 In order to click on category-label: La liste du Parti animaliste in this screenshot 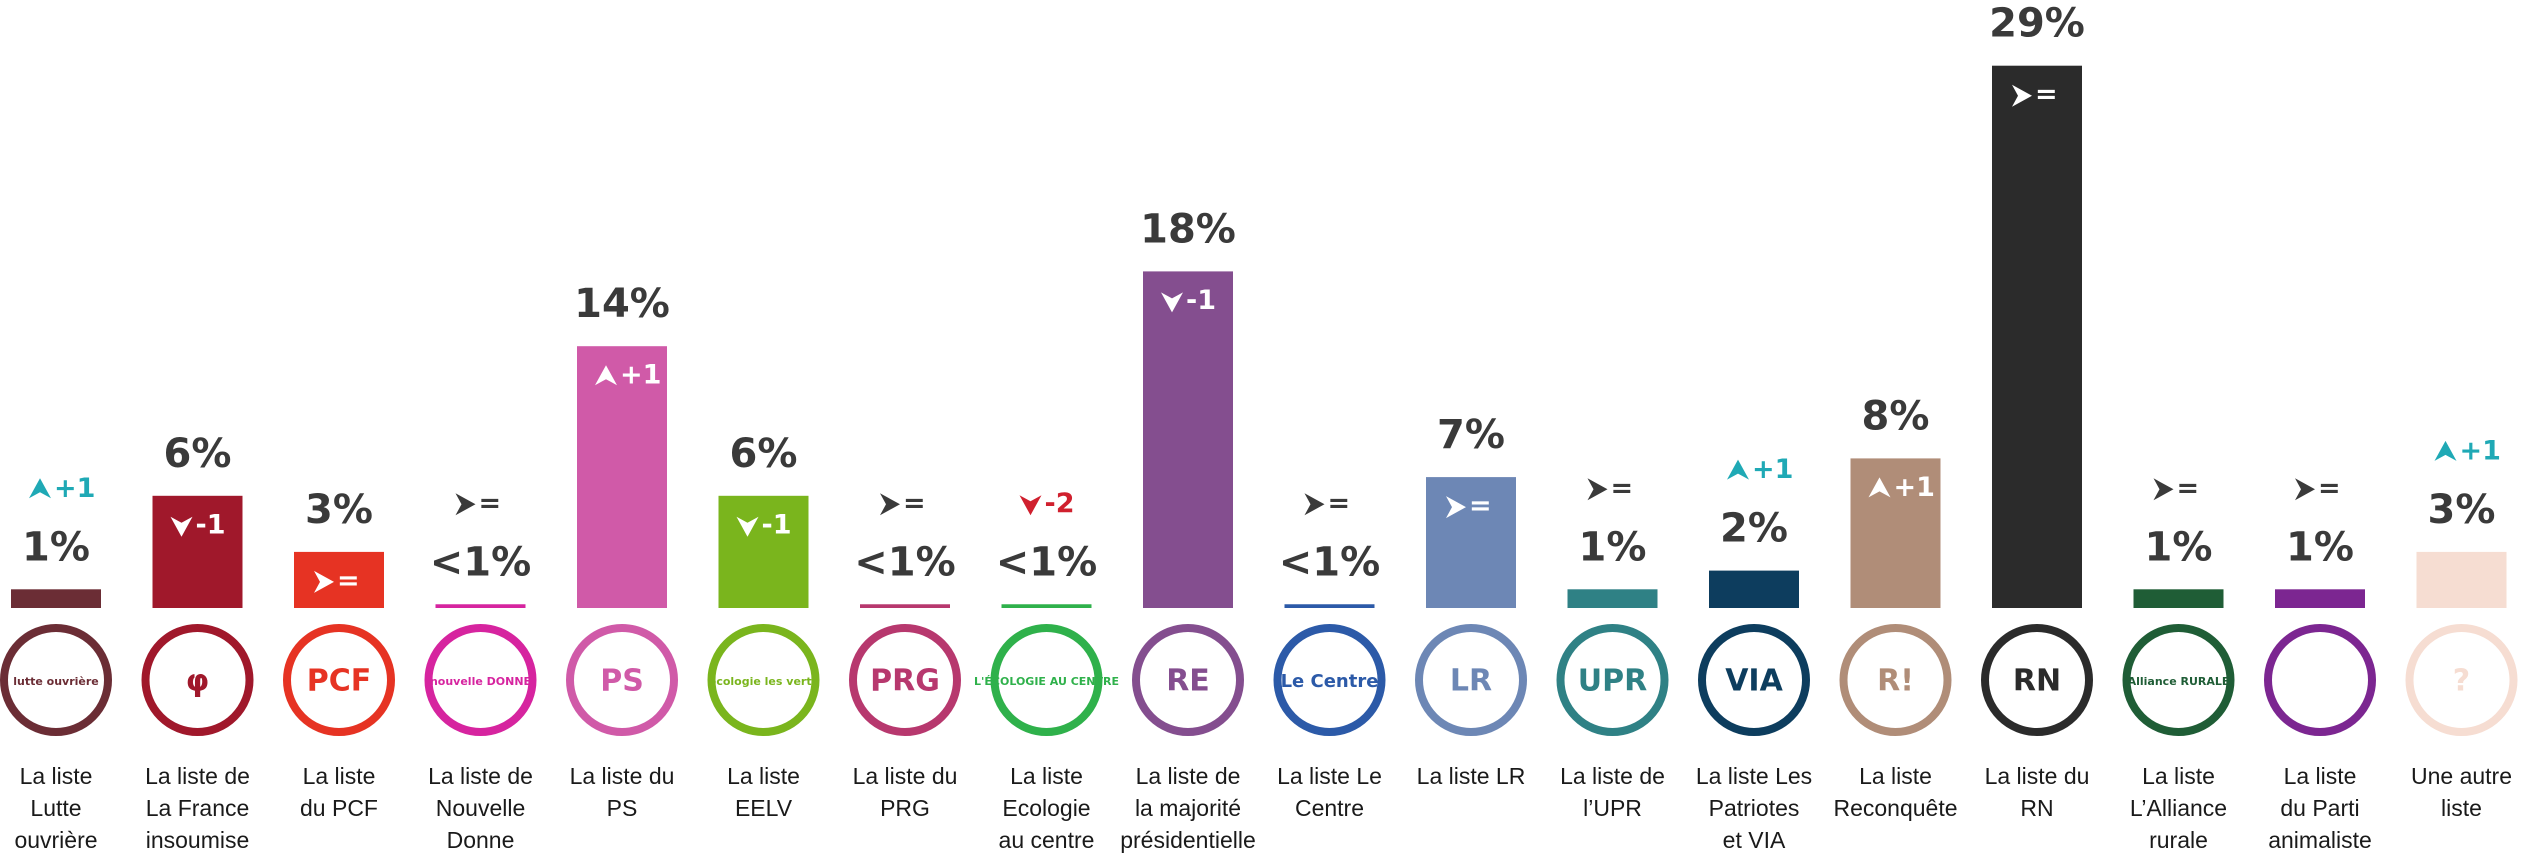, I will do `click(2320, 808)`.